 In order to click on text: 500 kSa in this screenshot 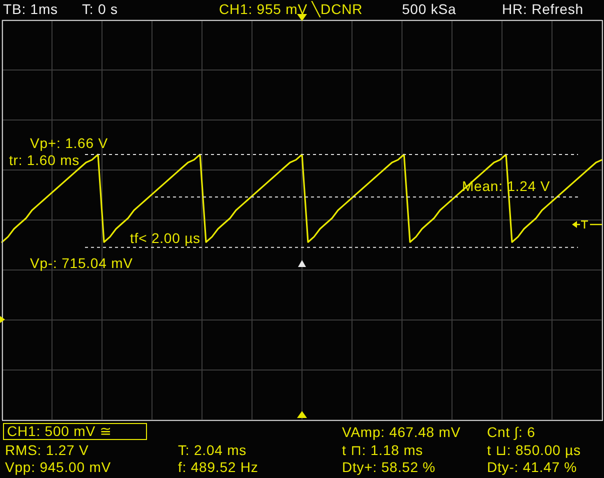, I will do `click(429, 9)`.